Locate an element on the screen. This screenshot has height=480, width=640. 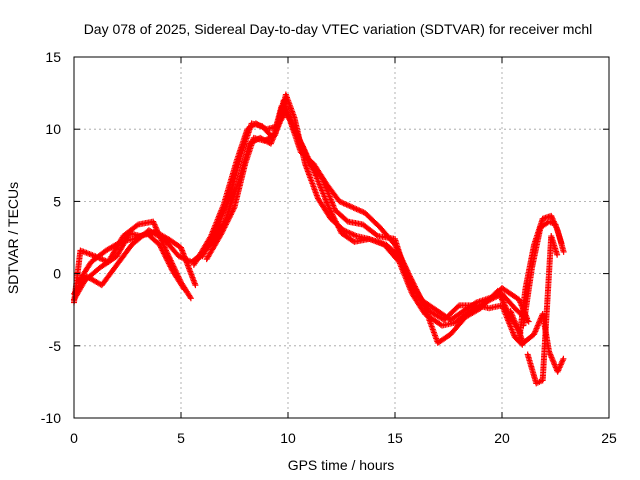
x-tick-label: 15 is located at coordinates (395, 438).